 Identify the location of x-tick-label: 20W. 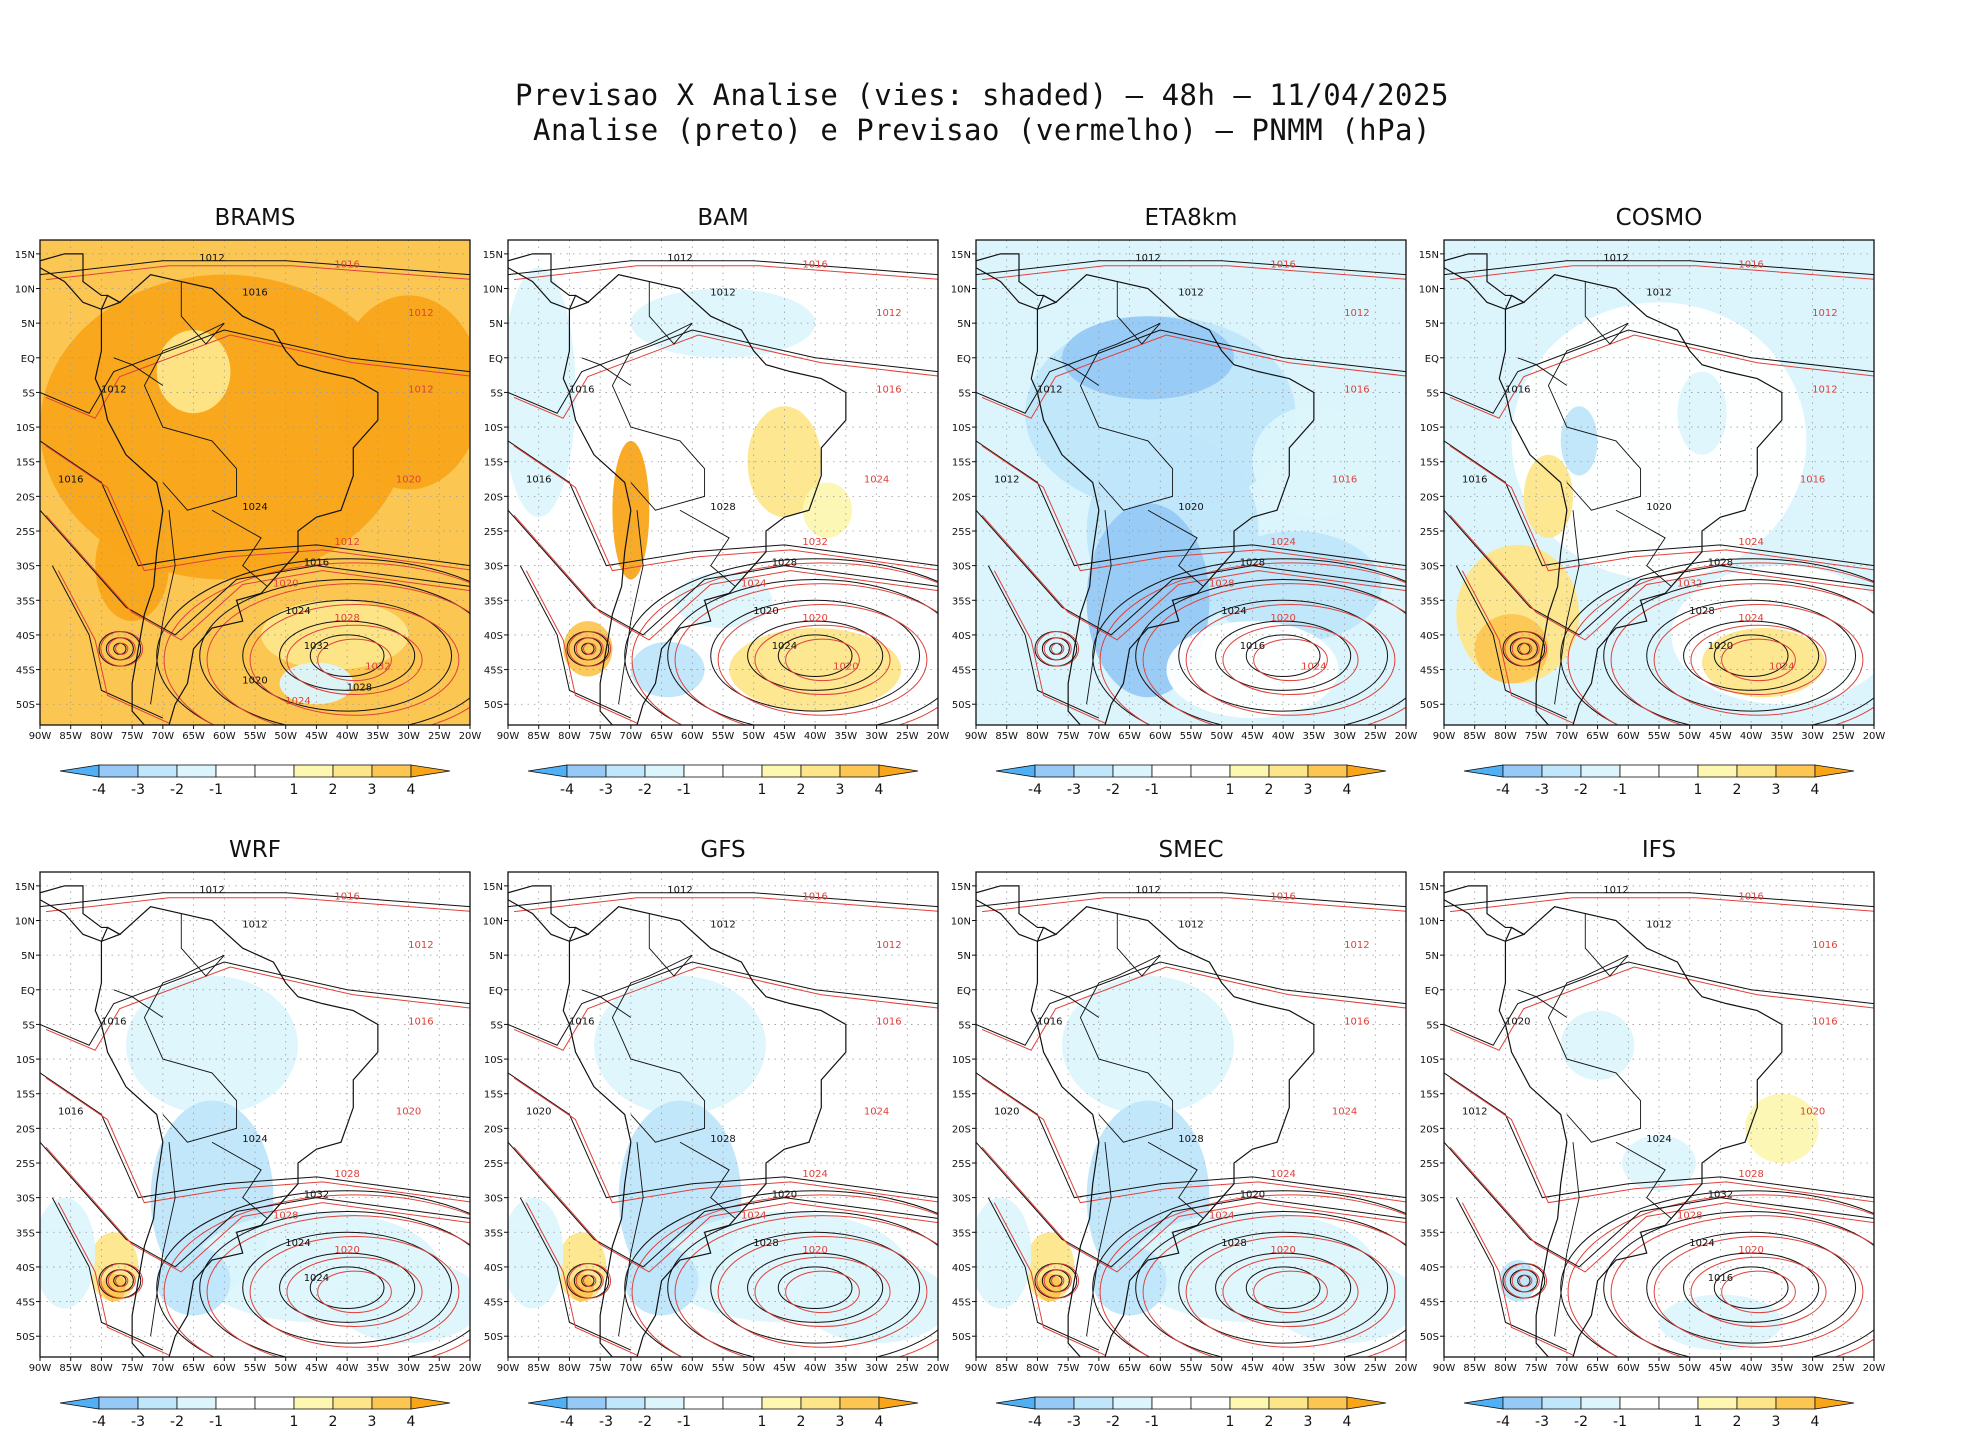
(938, 1368).